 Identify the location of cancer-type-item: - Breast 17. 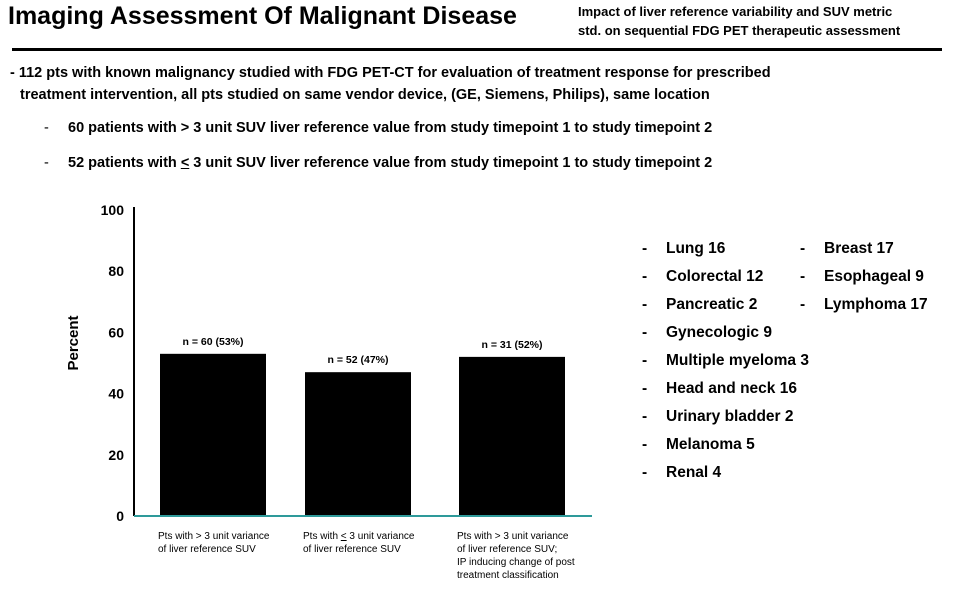
(847, 249).